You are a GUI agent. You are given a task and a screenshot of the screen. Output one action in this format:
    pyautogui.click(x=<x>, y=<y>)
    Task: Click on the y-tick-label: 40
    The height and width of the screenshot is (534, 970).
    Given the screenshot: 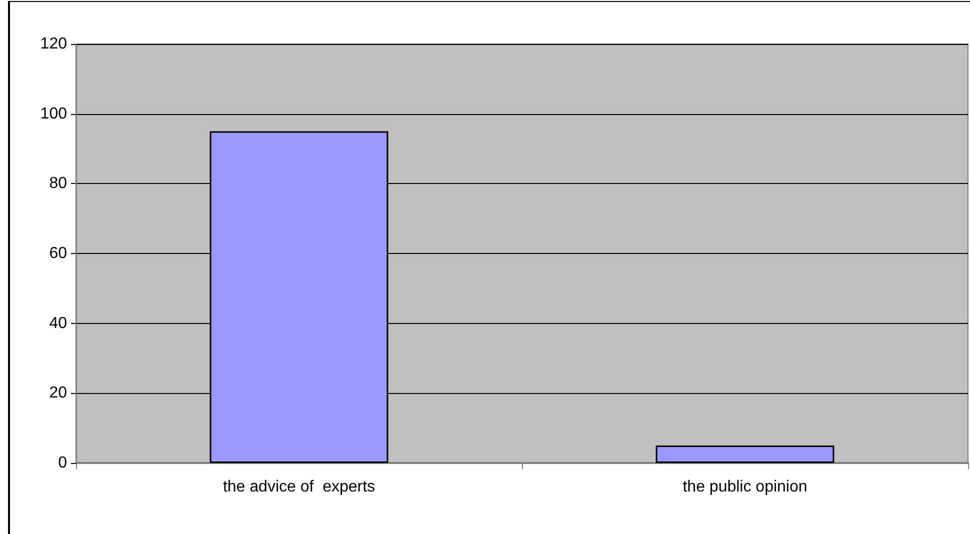 What is the action you would take?
    pyautogui.click(x=58, y=323)
    